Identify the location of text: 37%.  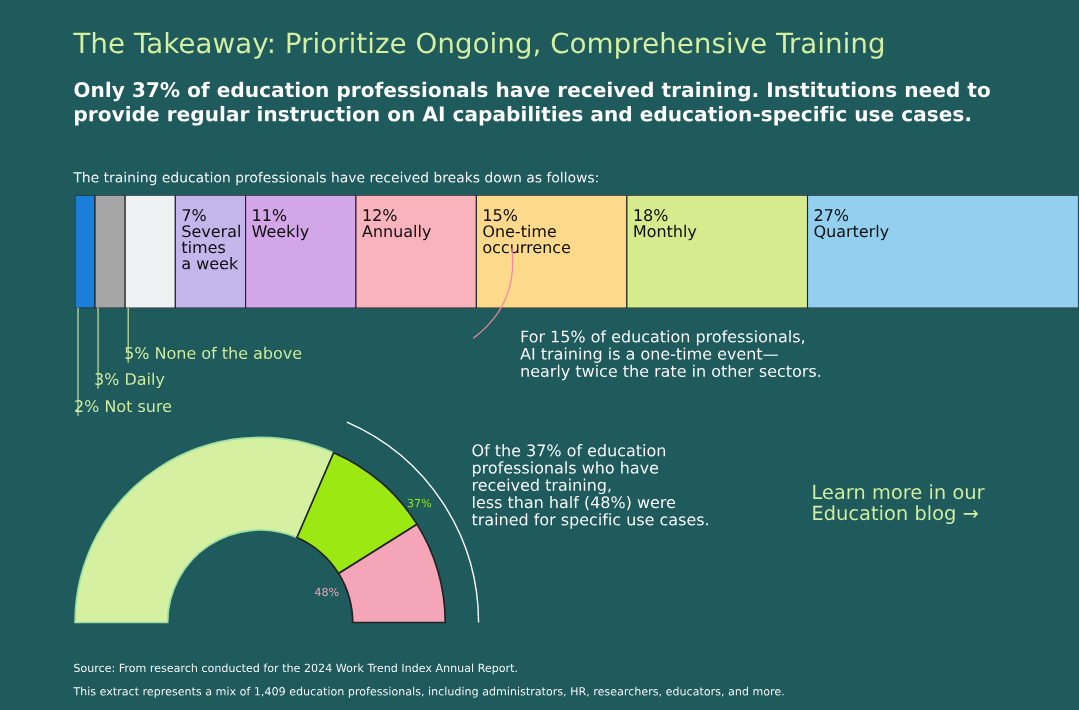
(419, 503).